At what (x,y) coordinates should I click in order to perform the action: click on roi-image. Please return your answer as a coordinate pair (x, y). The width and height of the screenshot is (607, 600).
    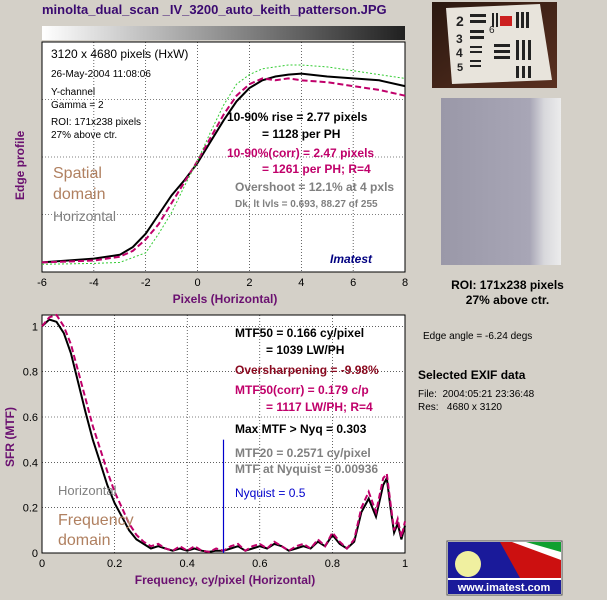
    Looking at the image, I should click on (501, 181).